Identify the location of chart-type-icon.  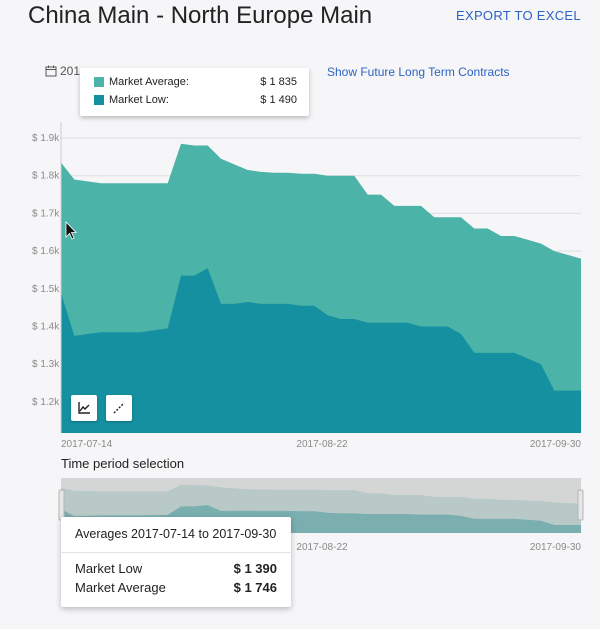
(84, 408).